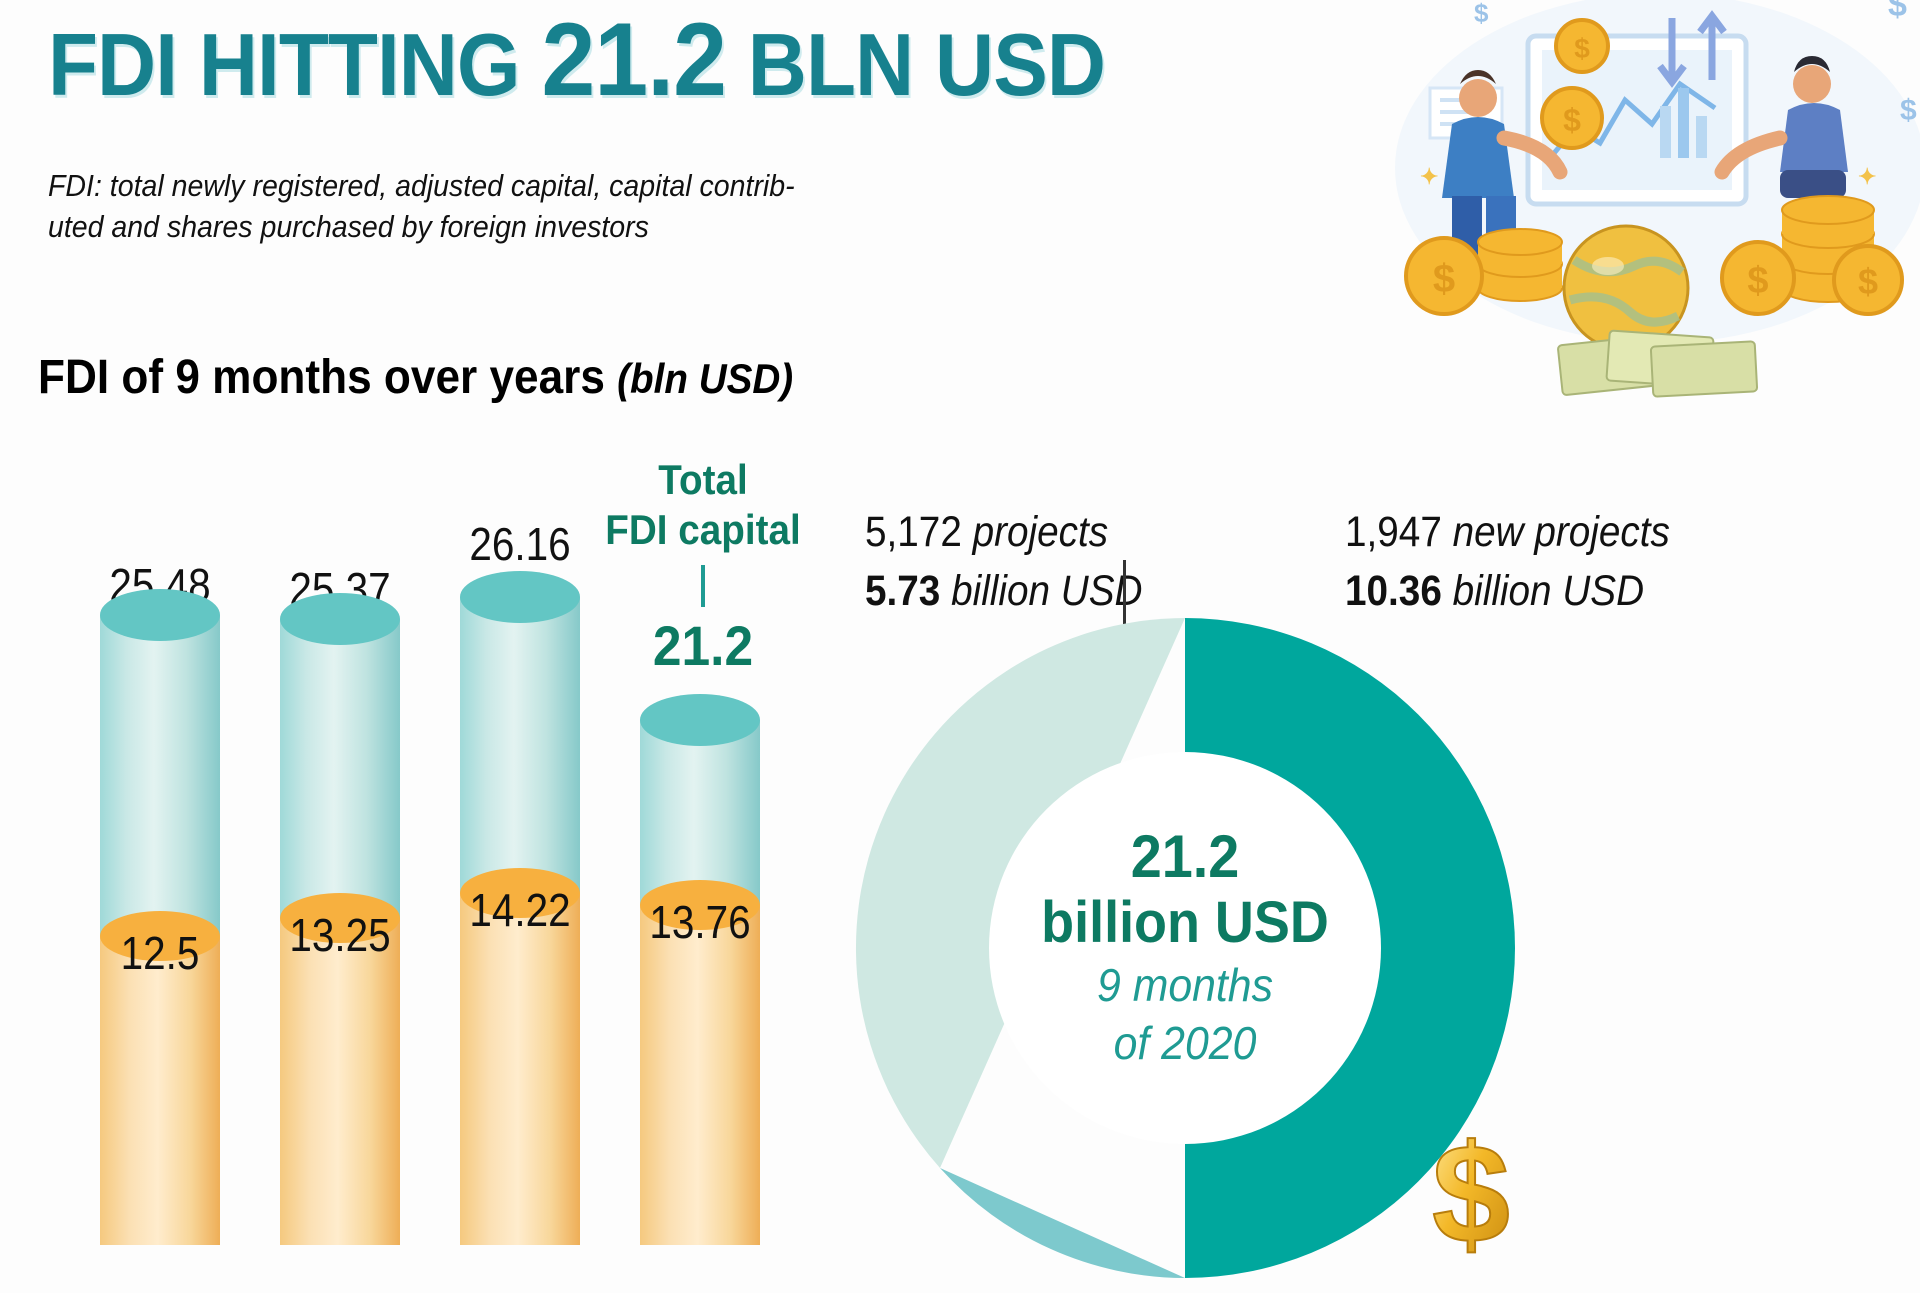 The width and height of the screenshot is (1920, 1293). I want to click on stat-block-total-projects: 5,172 projects 5.73 billion USD, so click(1095, 562).